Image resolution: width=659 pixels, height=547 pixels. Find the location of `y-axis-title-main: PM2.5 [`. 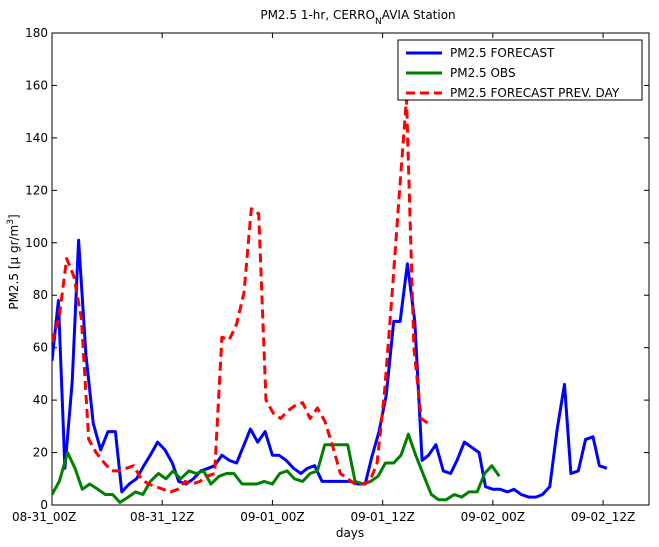

y-axis-title-main: PM2.5 [ is located at coordinates (14, 287).